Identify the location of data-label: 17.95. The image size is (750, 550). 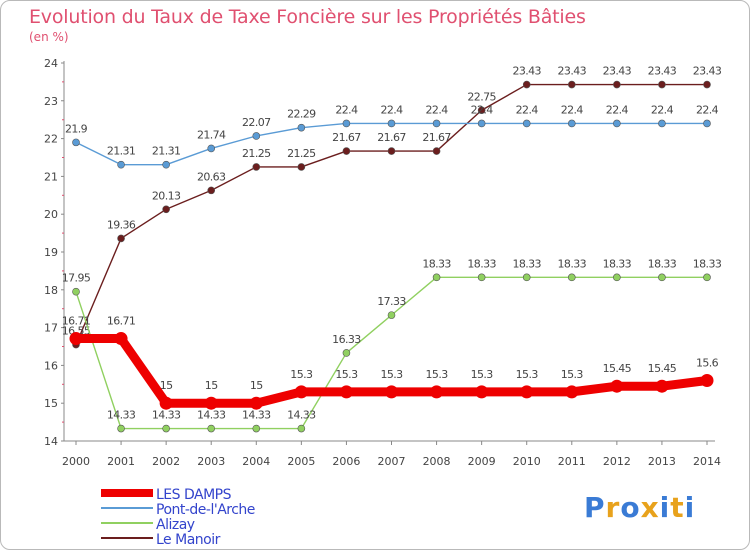
(76, 278).